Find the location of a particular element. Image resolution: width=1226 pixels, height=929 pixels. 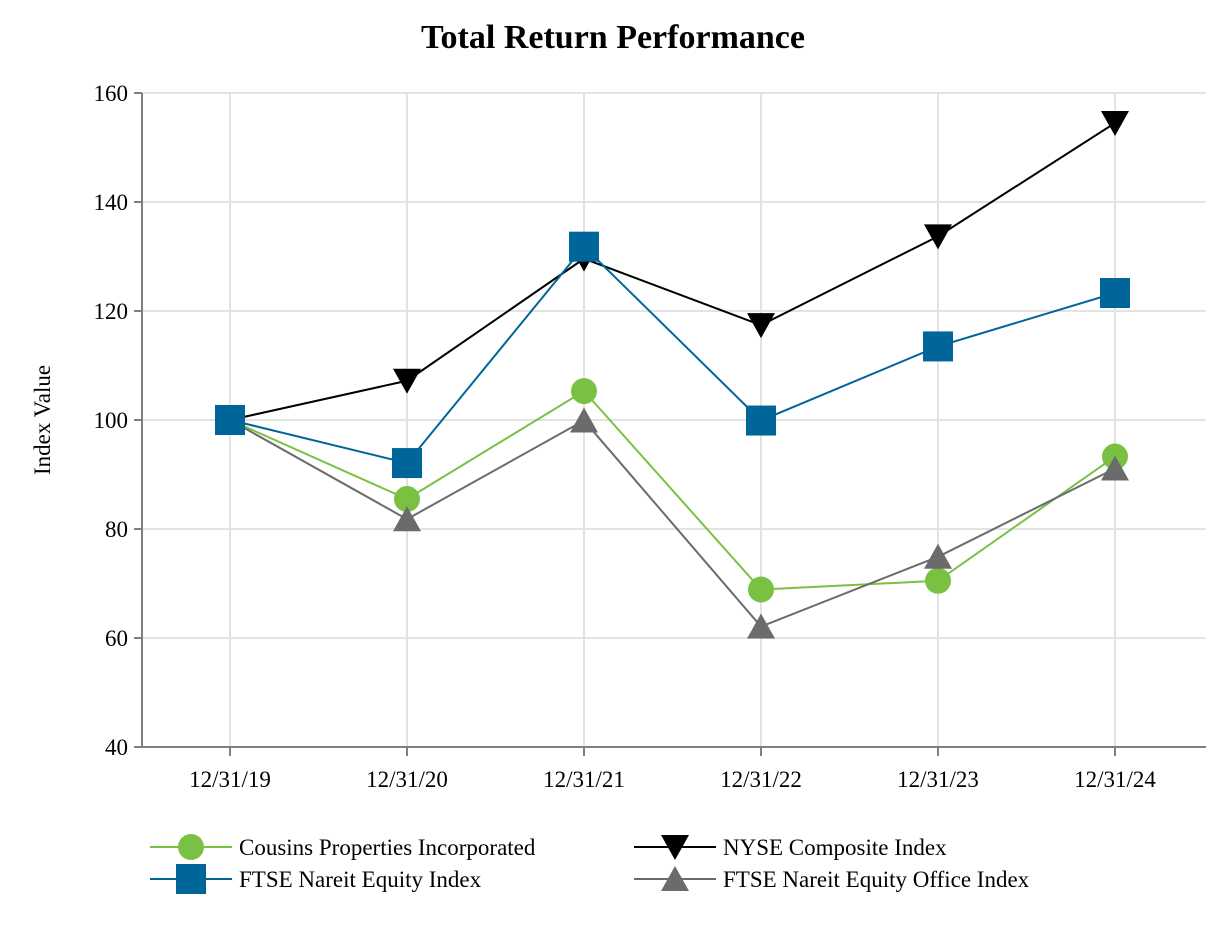

y-tick-label: 160 is located at coordinates (111, 93).